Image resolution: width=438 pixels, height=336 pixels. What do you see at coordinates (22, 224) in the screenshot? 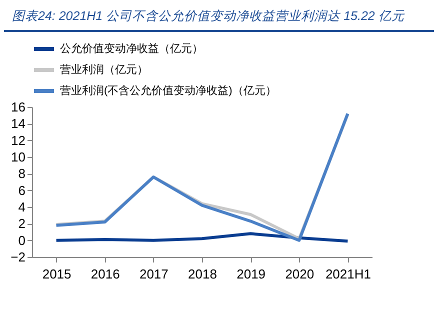
I see `y-tick-label: 2` at bounding box center [22, 224].